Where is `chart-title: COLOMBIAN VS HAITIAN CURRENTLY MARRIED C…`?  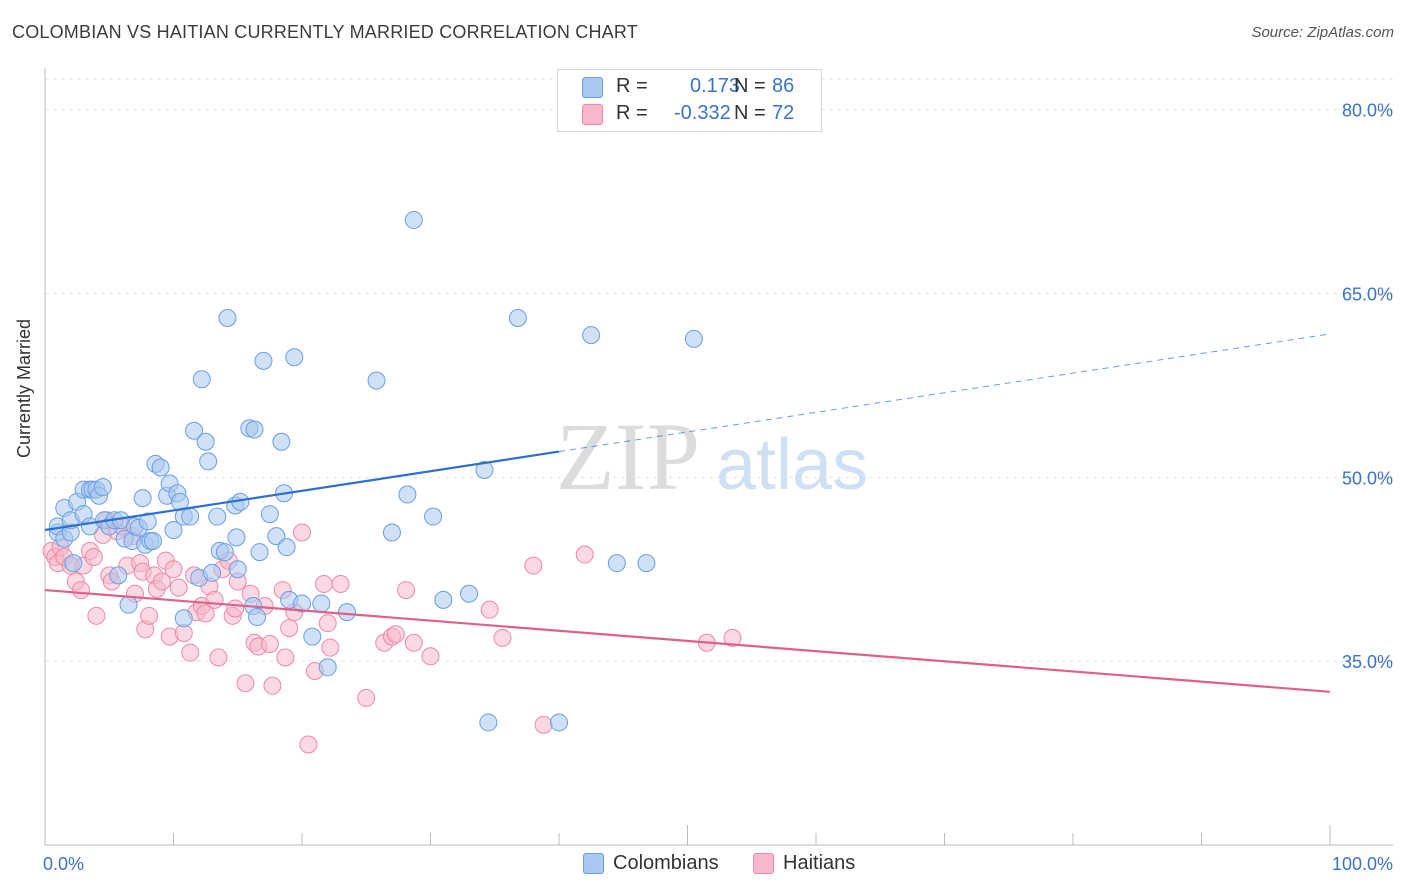
chart-title: COLOMBIAN VS HAITIAN CURRENTLY MARRIED C… is located at coordinates (325, 32).